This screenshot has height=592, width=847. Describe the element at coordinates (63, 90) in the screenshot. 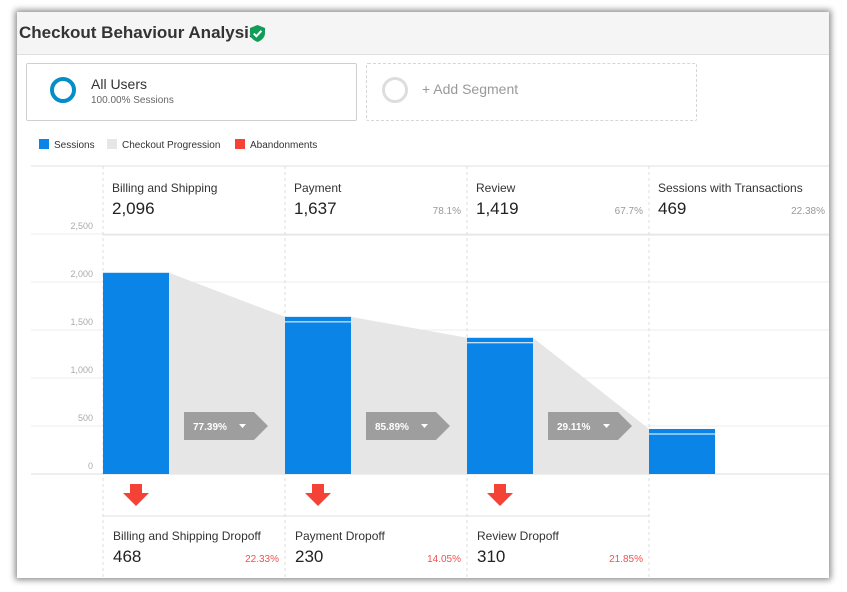

I see `segment-circle-icon` at that location.